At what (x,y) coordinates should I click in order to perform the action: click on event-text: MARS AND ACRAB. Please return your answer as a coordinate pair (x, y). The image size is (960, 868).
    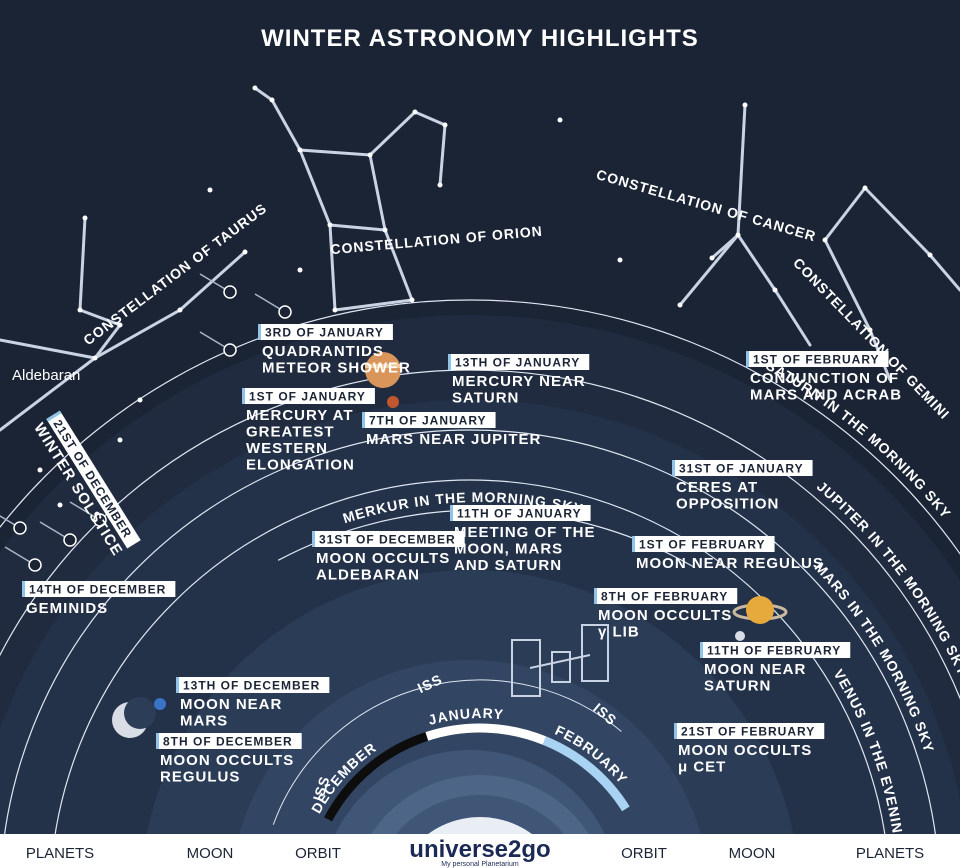
    Looking at the image, I should click on (826, 395).